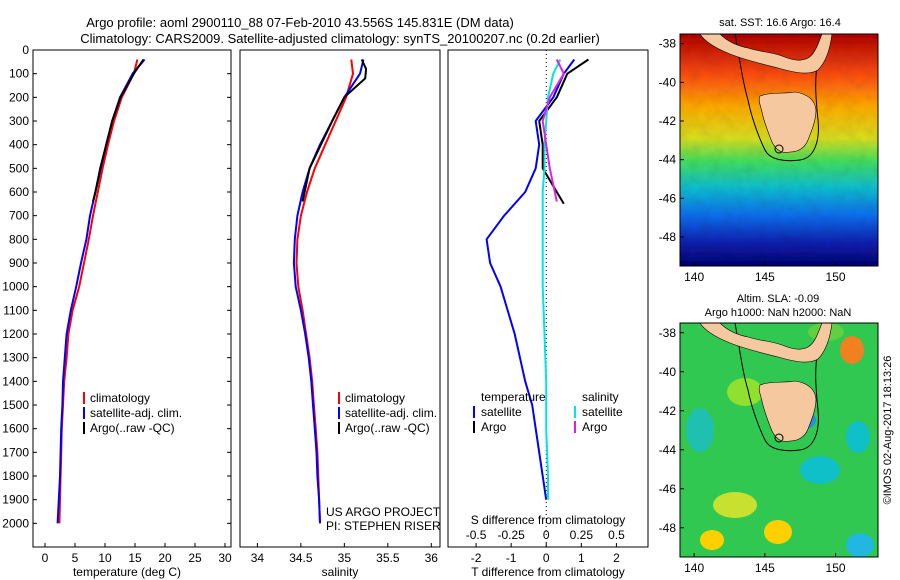 This screenshot has height=580, width=900. I want to click on depth-tick-label: 1300, so click(15, 358).